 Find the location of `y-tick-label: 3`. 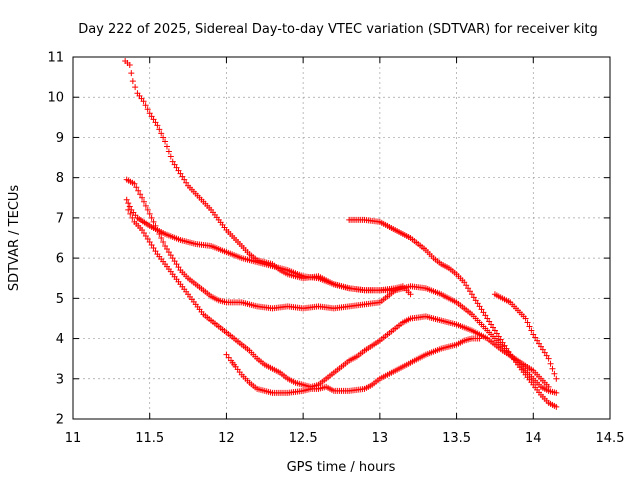

y-tick-label: 3 is located at coordinates (60, 379).